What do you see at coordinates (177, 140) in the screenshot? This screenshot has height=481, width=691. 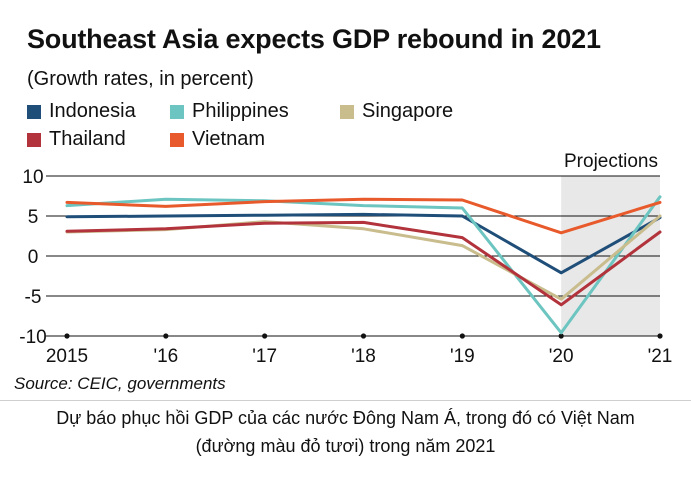 I see `legend-swatch-vietnam` at bounding box center [177, 140].